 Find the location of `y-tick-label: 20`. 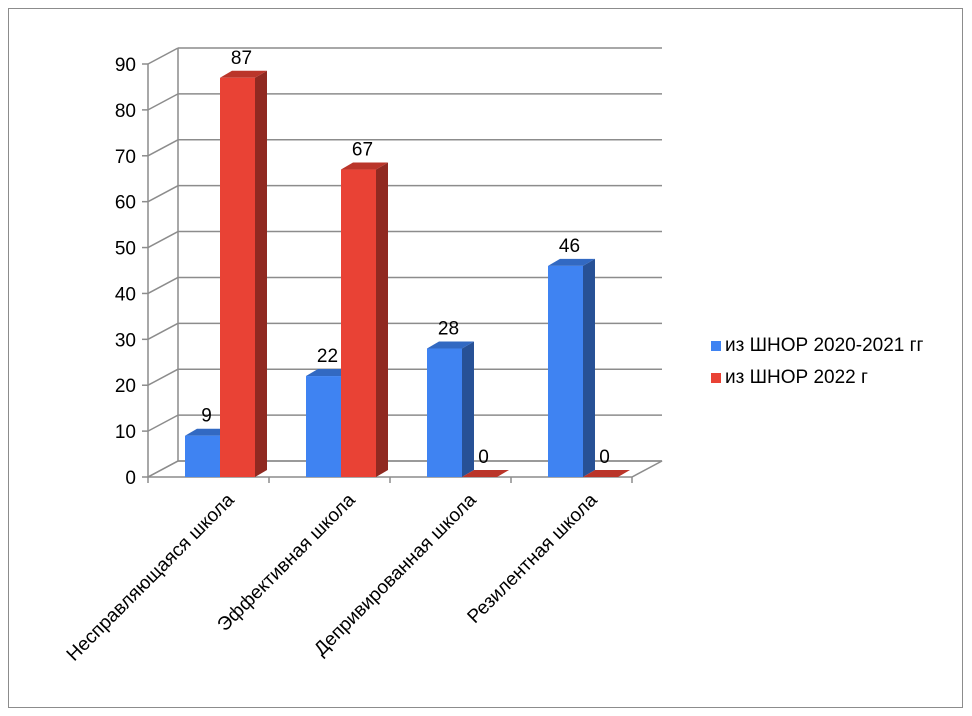

y-tick-label: 20 is located at coordinates (125, 386).